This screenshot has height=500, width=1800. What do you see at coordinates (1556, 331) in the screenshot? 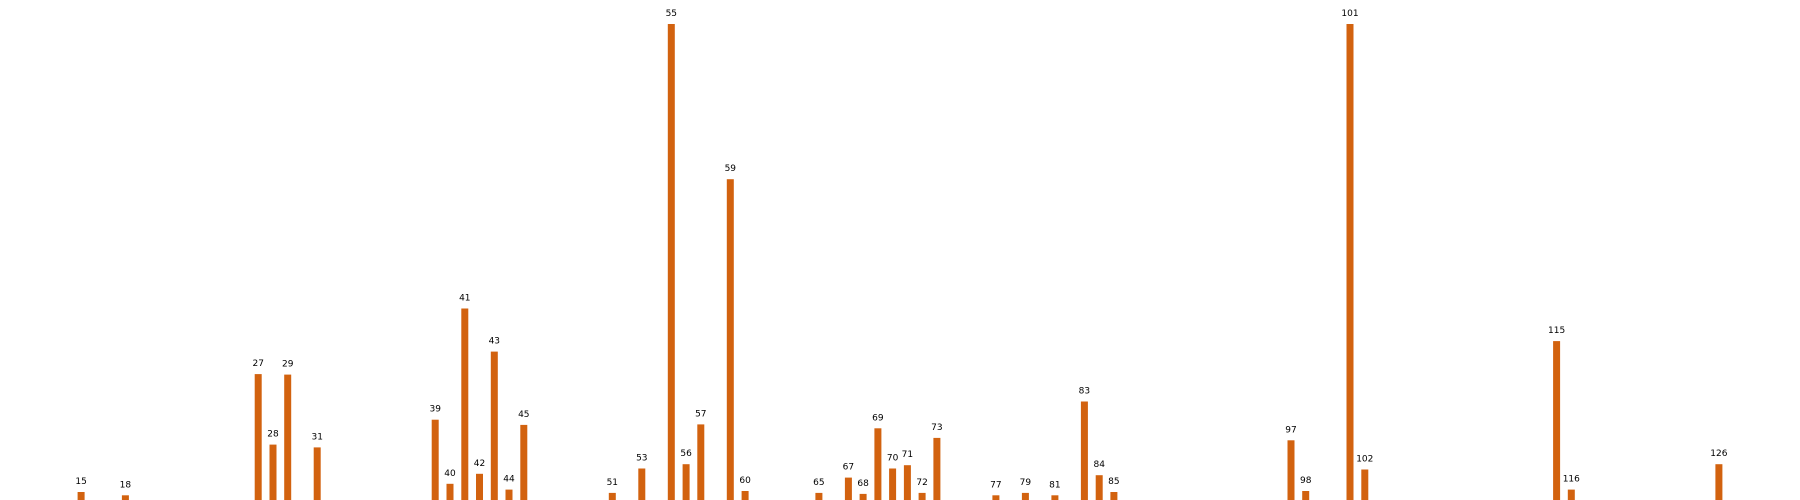
I see `peak-label-115: 115` at bounding box center [1556, 331].